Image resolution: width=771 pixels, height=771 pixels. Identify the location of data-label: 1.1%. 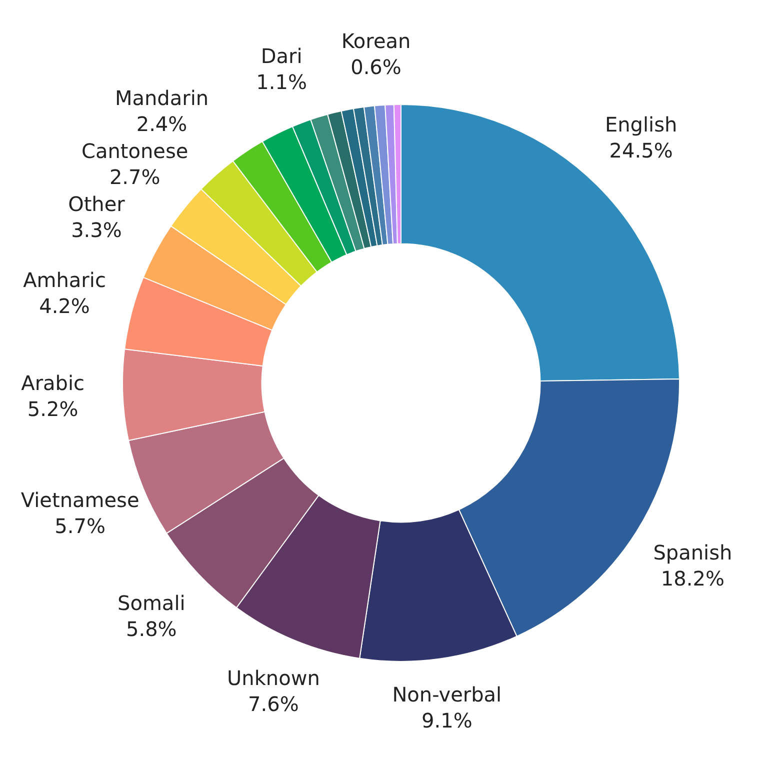
(281, 82).